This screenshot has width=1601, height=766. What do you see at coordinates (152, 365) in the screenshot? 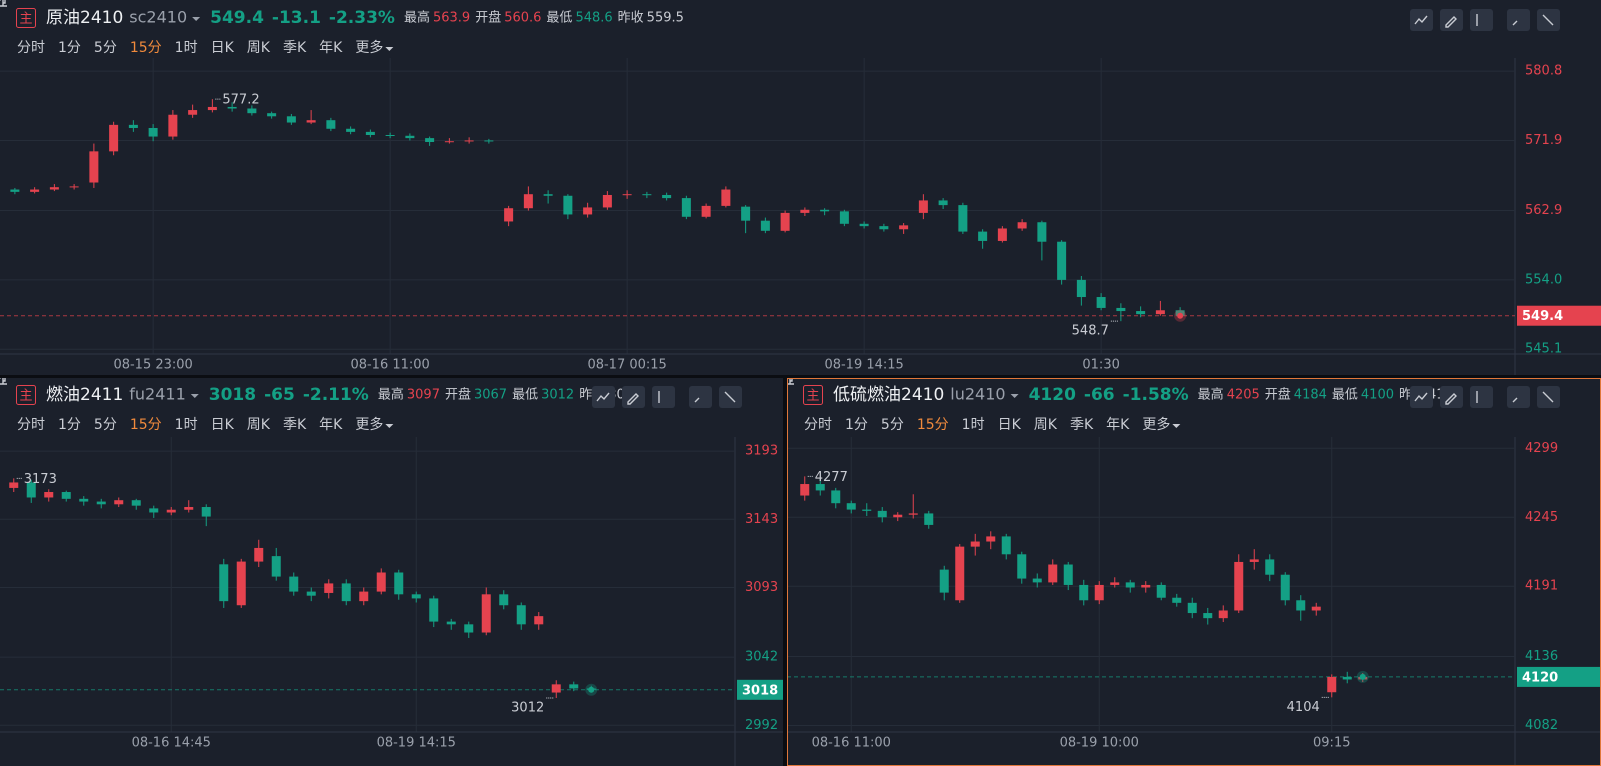
I see `x-tick-label: 08-15 23:00` at bounding box center [152, 365].